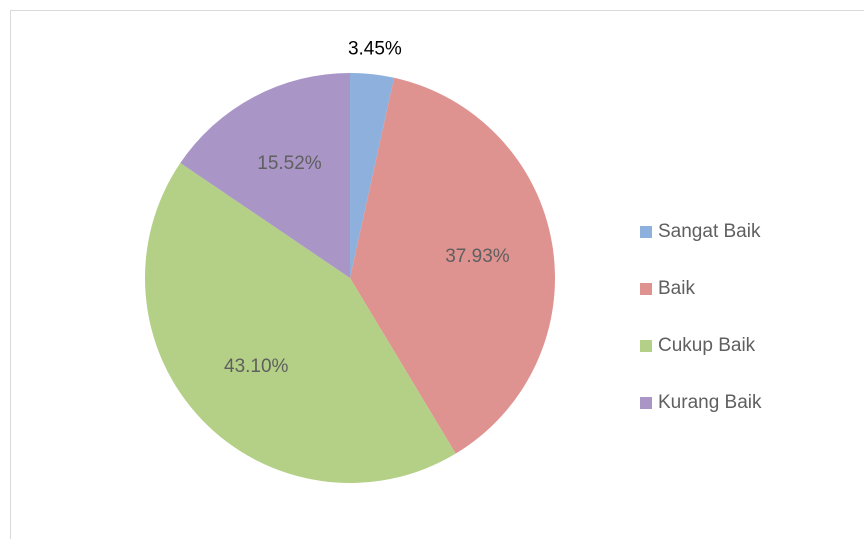 The height and width of the screenshot is (539, 864). I want to click on legend-label: Kurang Baik, so click(710, 402).